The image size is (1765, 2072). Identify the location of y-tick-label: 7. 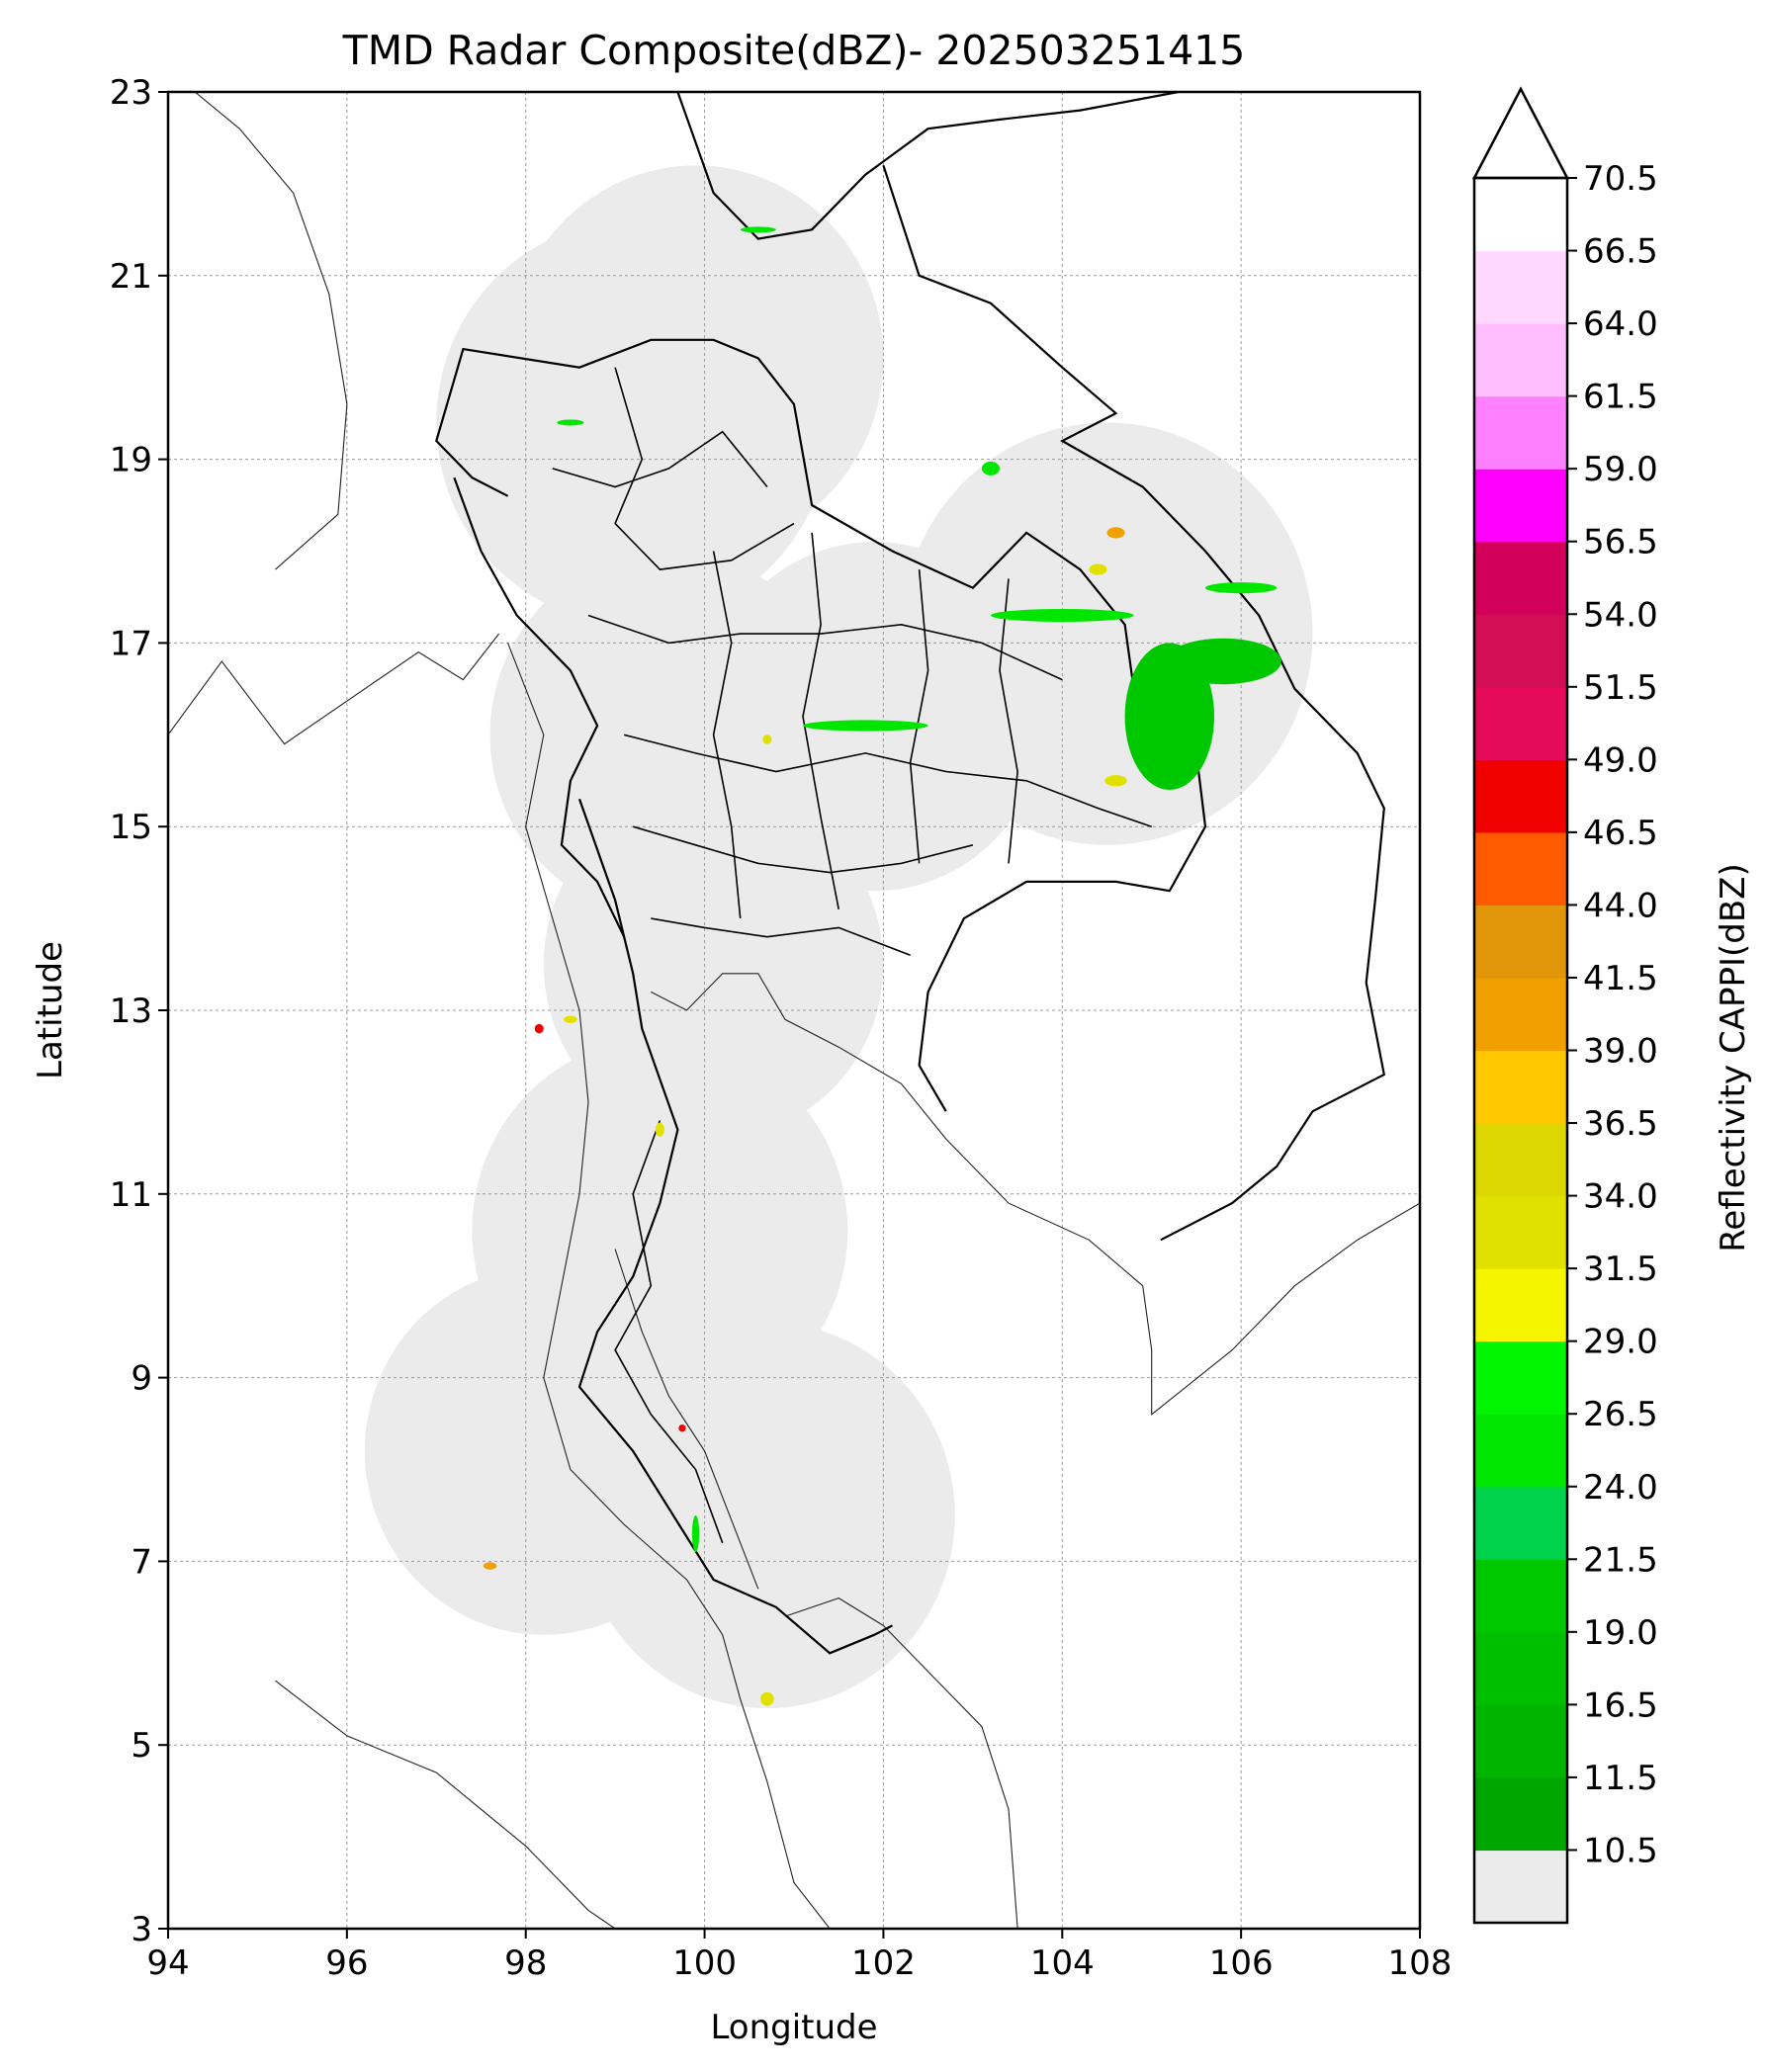
(141, 1562).